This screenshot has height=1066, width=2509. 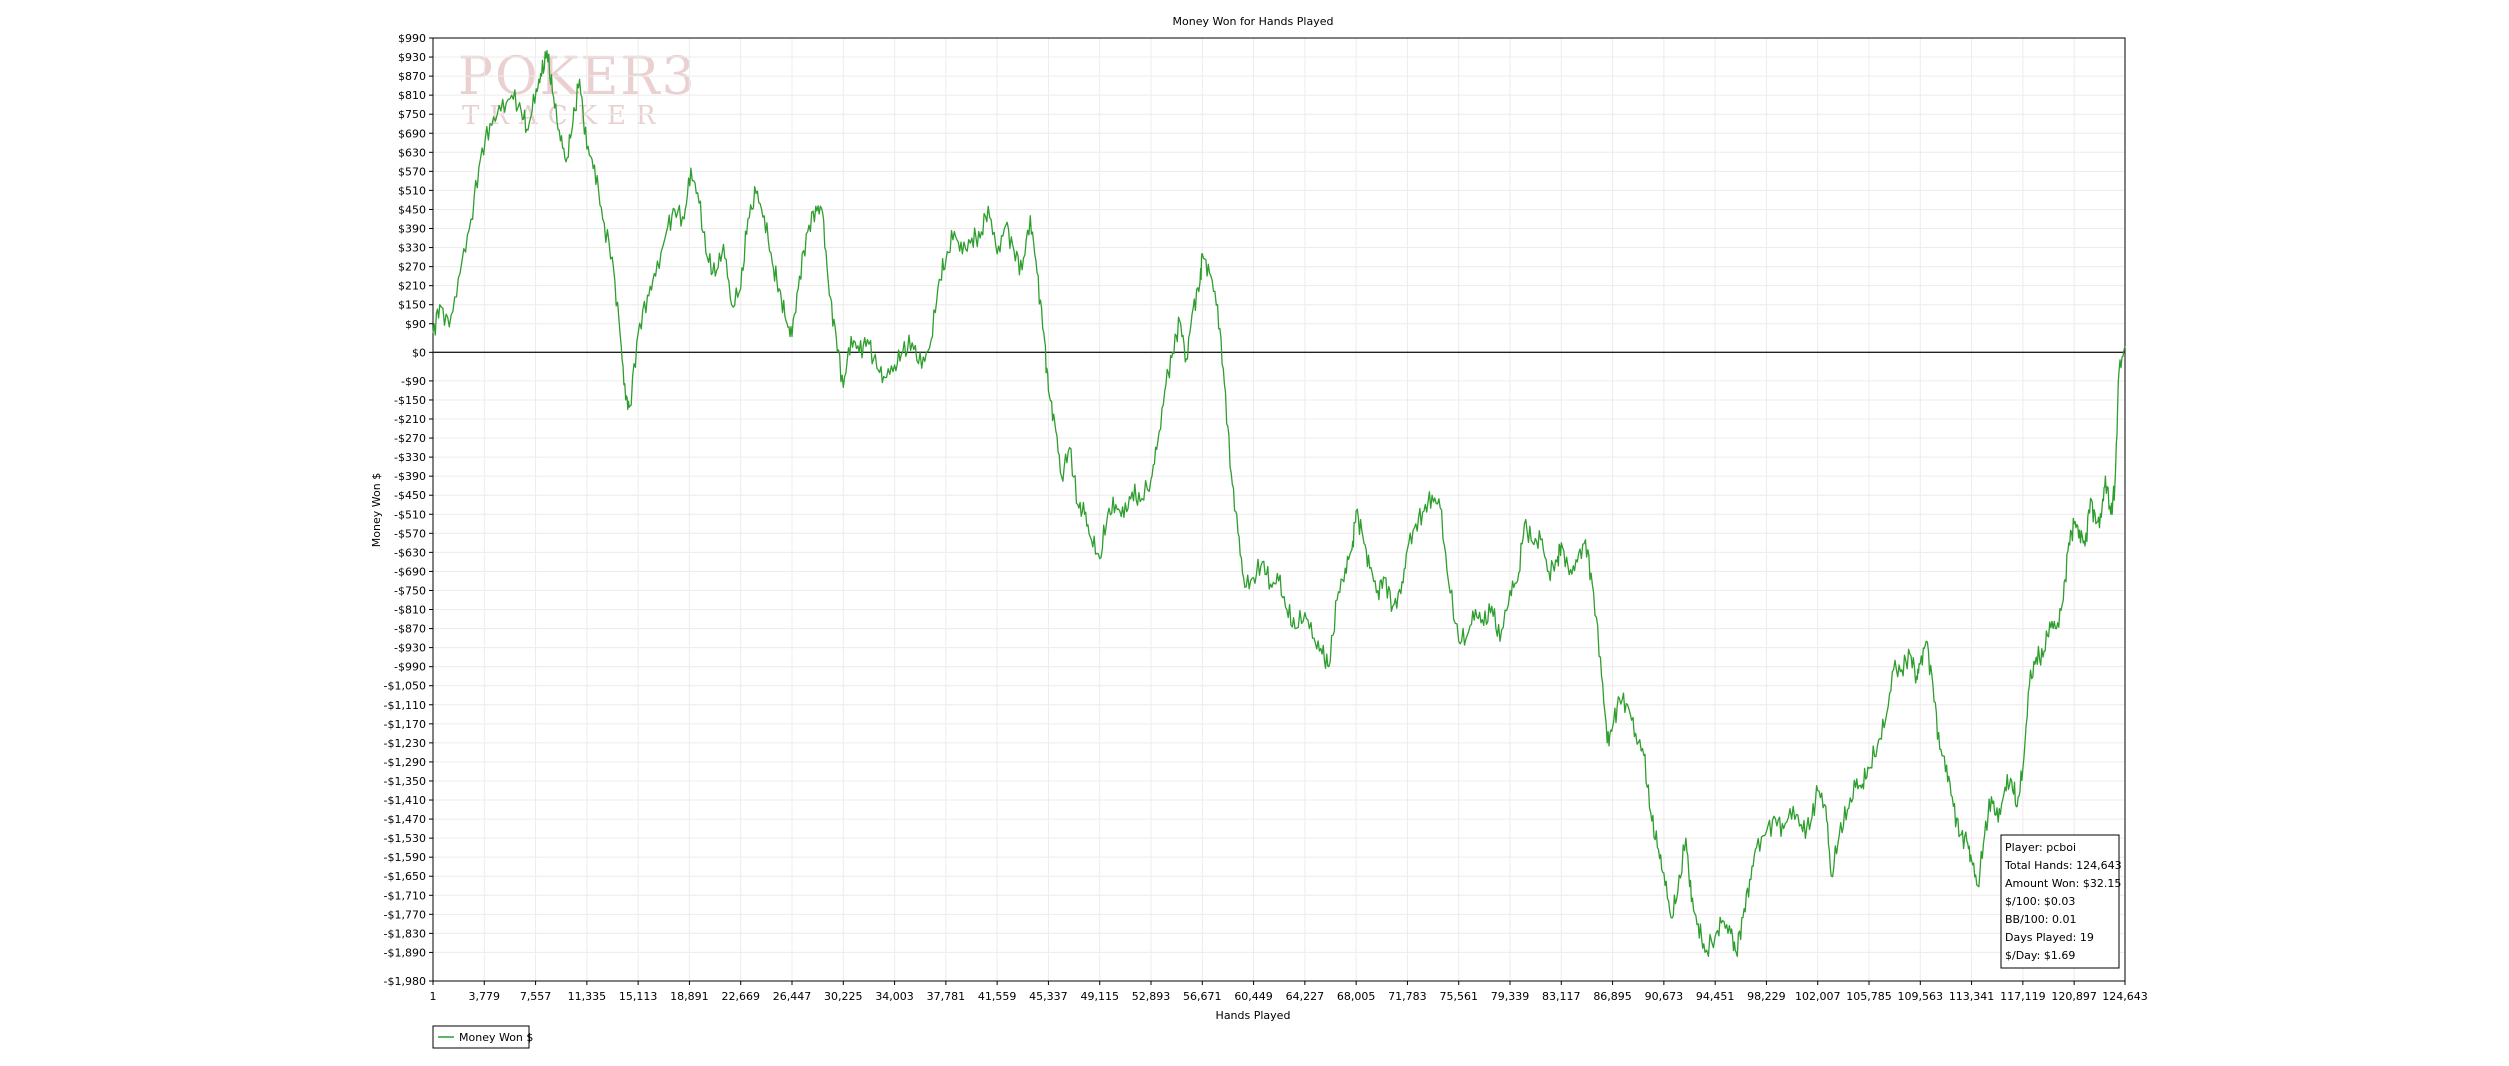 What do you see at coordinates (419, 352) in the screenshot?
I see `y-tick-label: $0` at bounding box center [419, 352].